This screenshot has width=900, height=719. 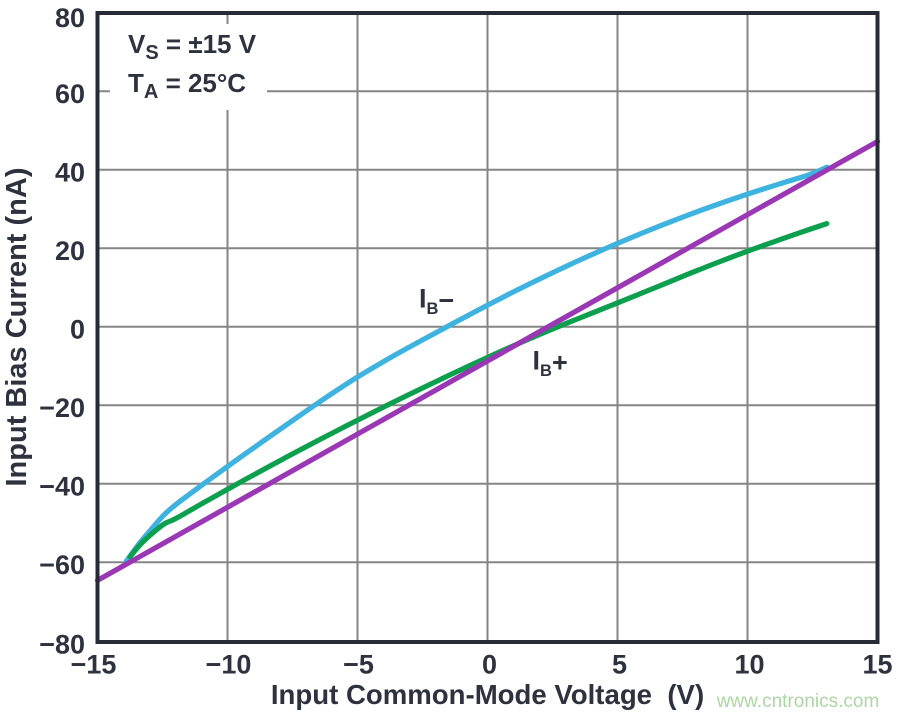 What do you see at coordinates (70, 251) in the screenshot?
I see `svg-text: 20` at bounding box center [70, 251].